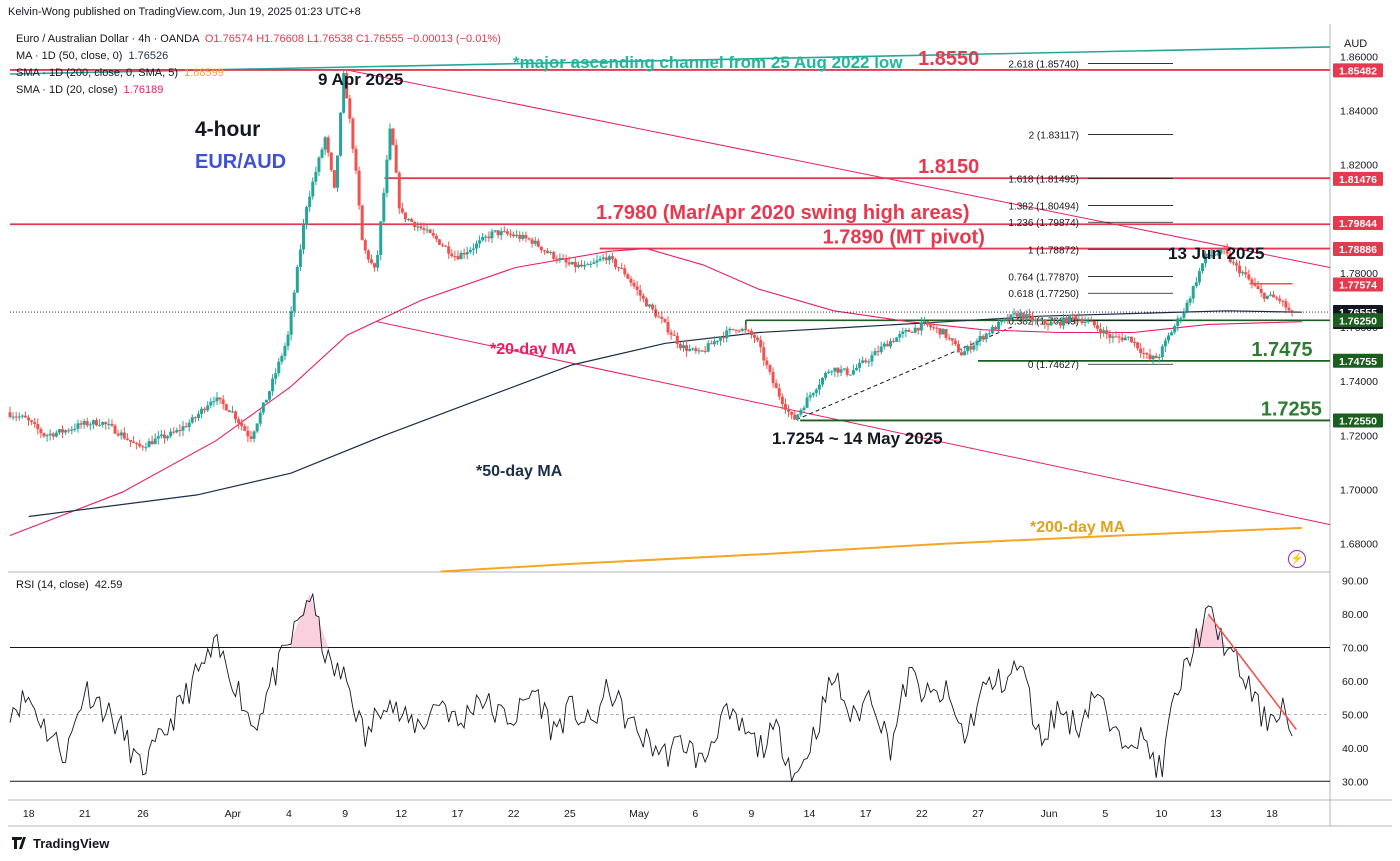 This screenshot has width=1400, height=861. What do you see at coordinates (1355, 782) in the screenshot?
I see `rsi-y-tick-label: 30.00` at bounding box center [1355, 782].